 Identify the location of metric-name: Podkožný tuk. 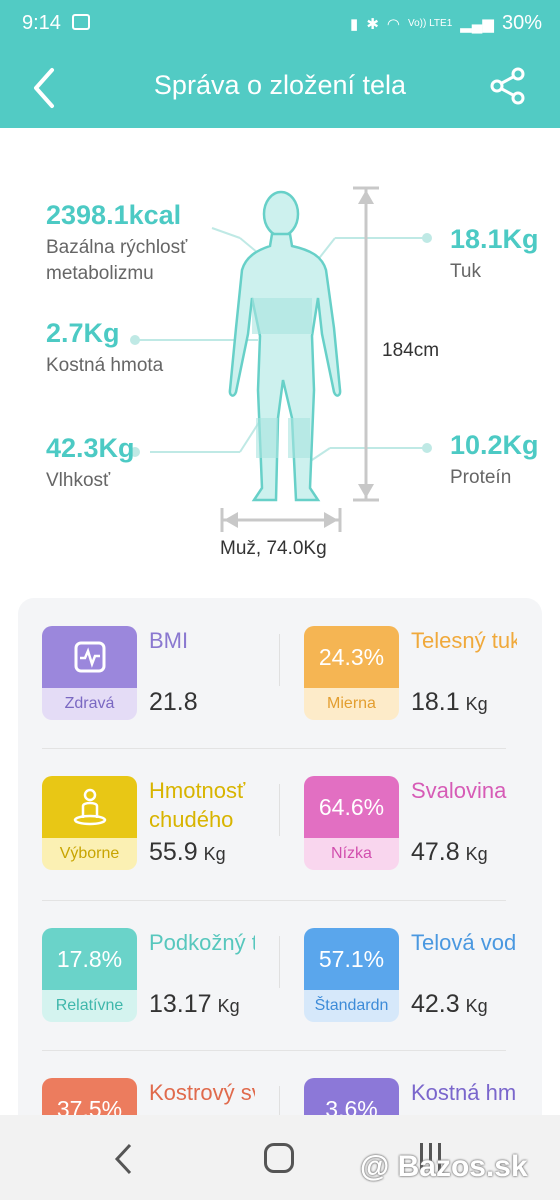
(202, 942).